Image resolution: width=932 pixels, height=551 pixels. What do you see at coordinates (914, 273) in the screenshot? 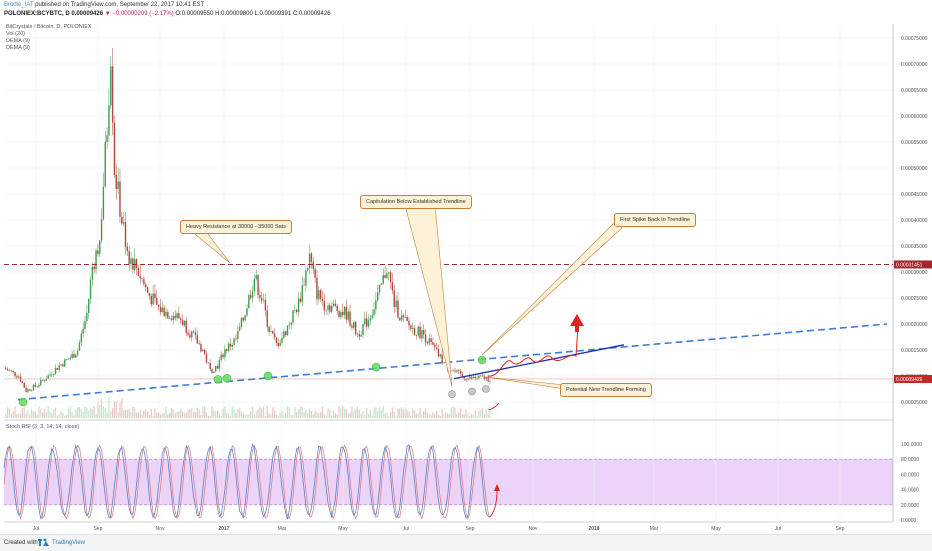
I see `price-tick-label: 0.00030000` at bounding box center [914, 273].